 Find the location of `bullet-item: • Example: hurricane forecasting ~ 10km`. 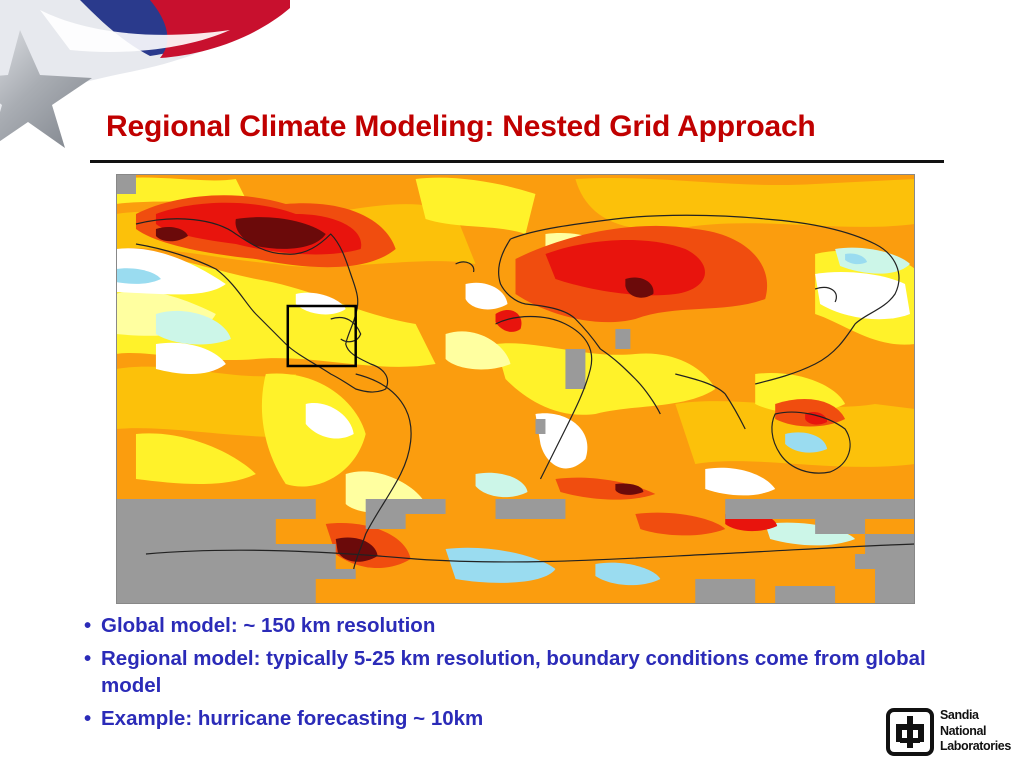

bullet-item: • Example: hurricane forecasting ~ 10km is located at coordinates (514, 718).